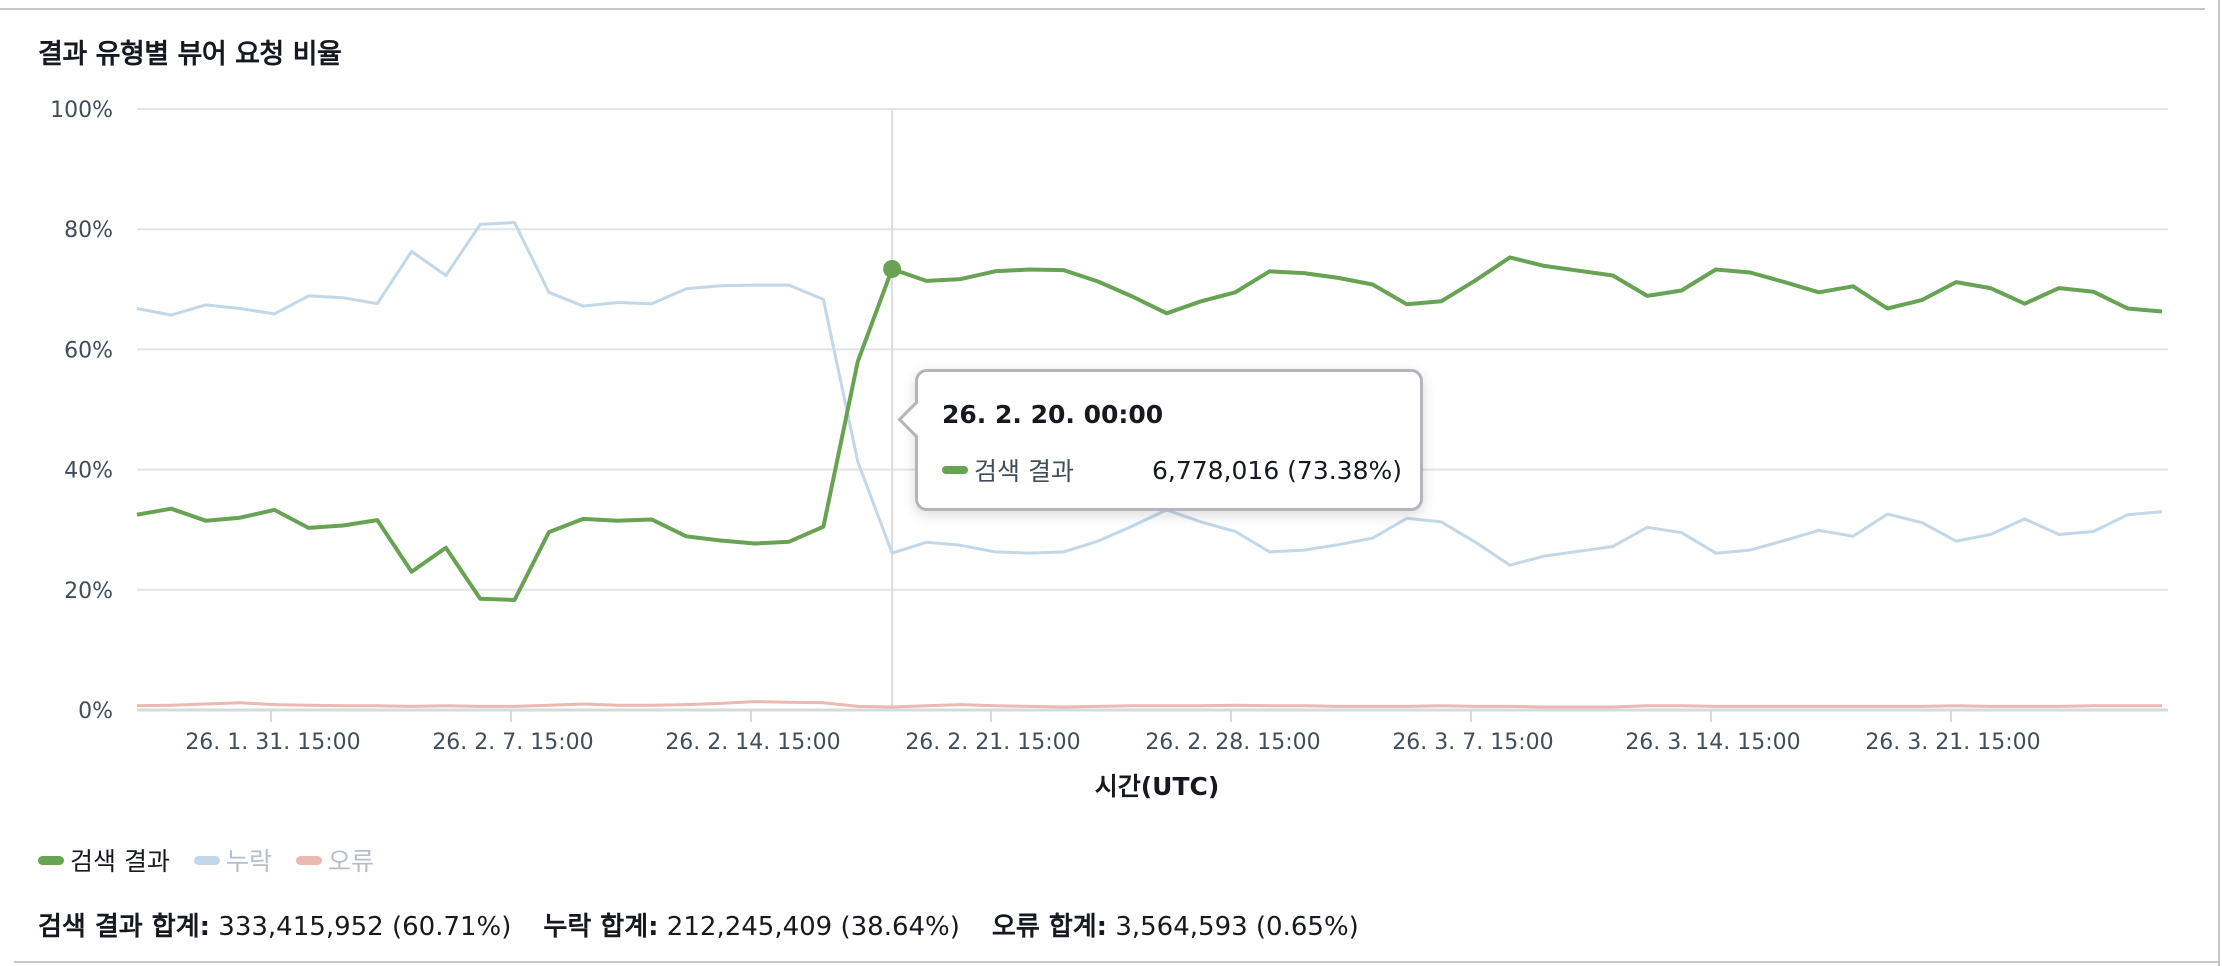  What do you see at coordinates (1053, 414) in the screenshot?
I see `tooltip-title: 26. 2. 20. 00:00` at bounding box center [1053, 414].